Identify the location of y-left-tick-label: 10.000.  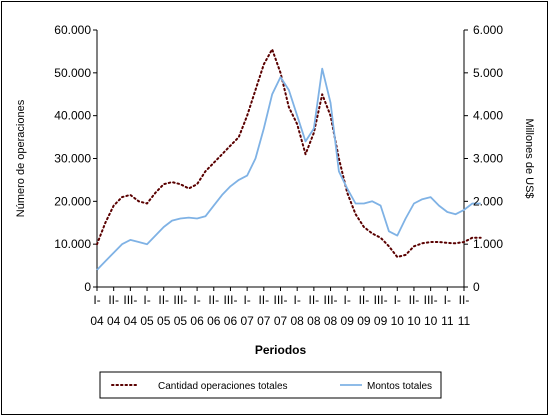
(72, 244).